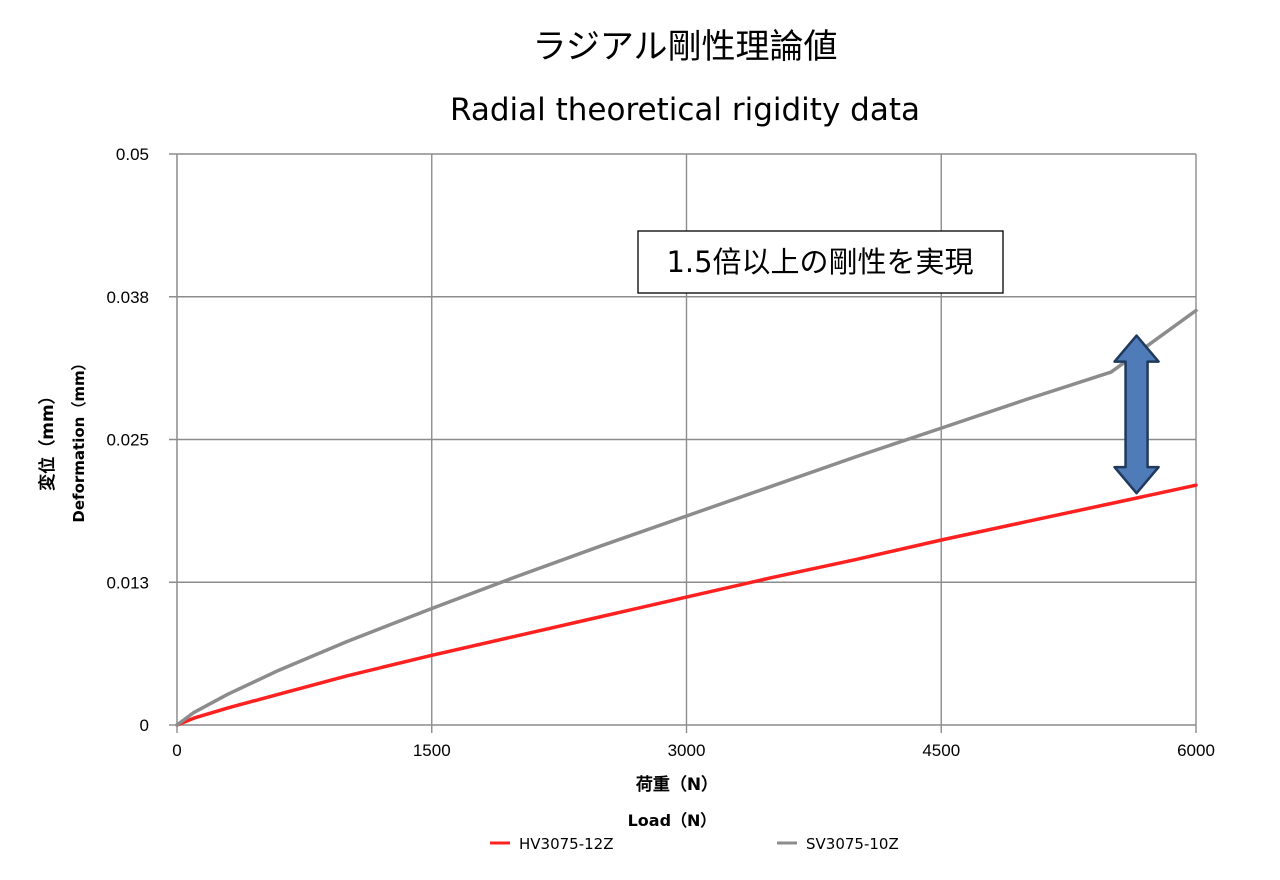 This screenshot has width=1280, height=880. What do you see at coordinates (47, 438) in the screenshot?
I see `y-axis-label: 変位（mm）` at bounding box center [47, 438].